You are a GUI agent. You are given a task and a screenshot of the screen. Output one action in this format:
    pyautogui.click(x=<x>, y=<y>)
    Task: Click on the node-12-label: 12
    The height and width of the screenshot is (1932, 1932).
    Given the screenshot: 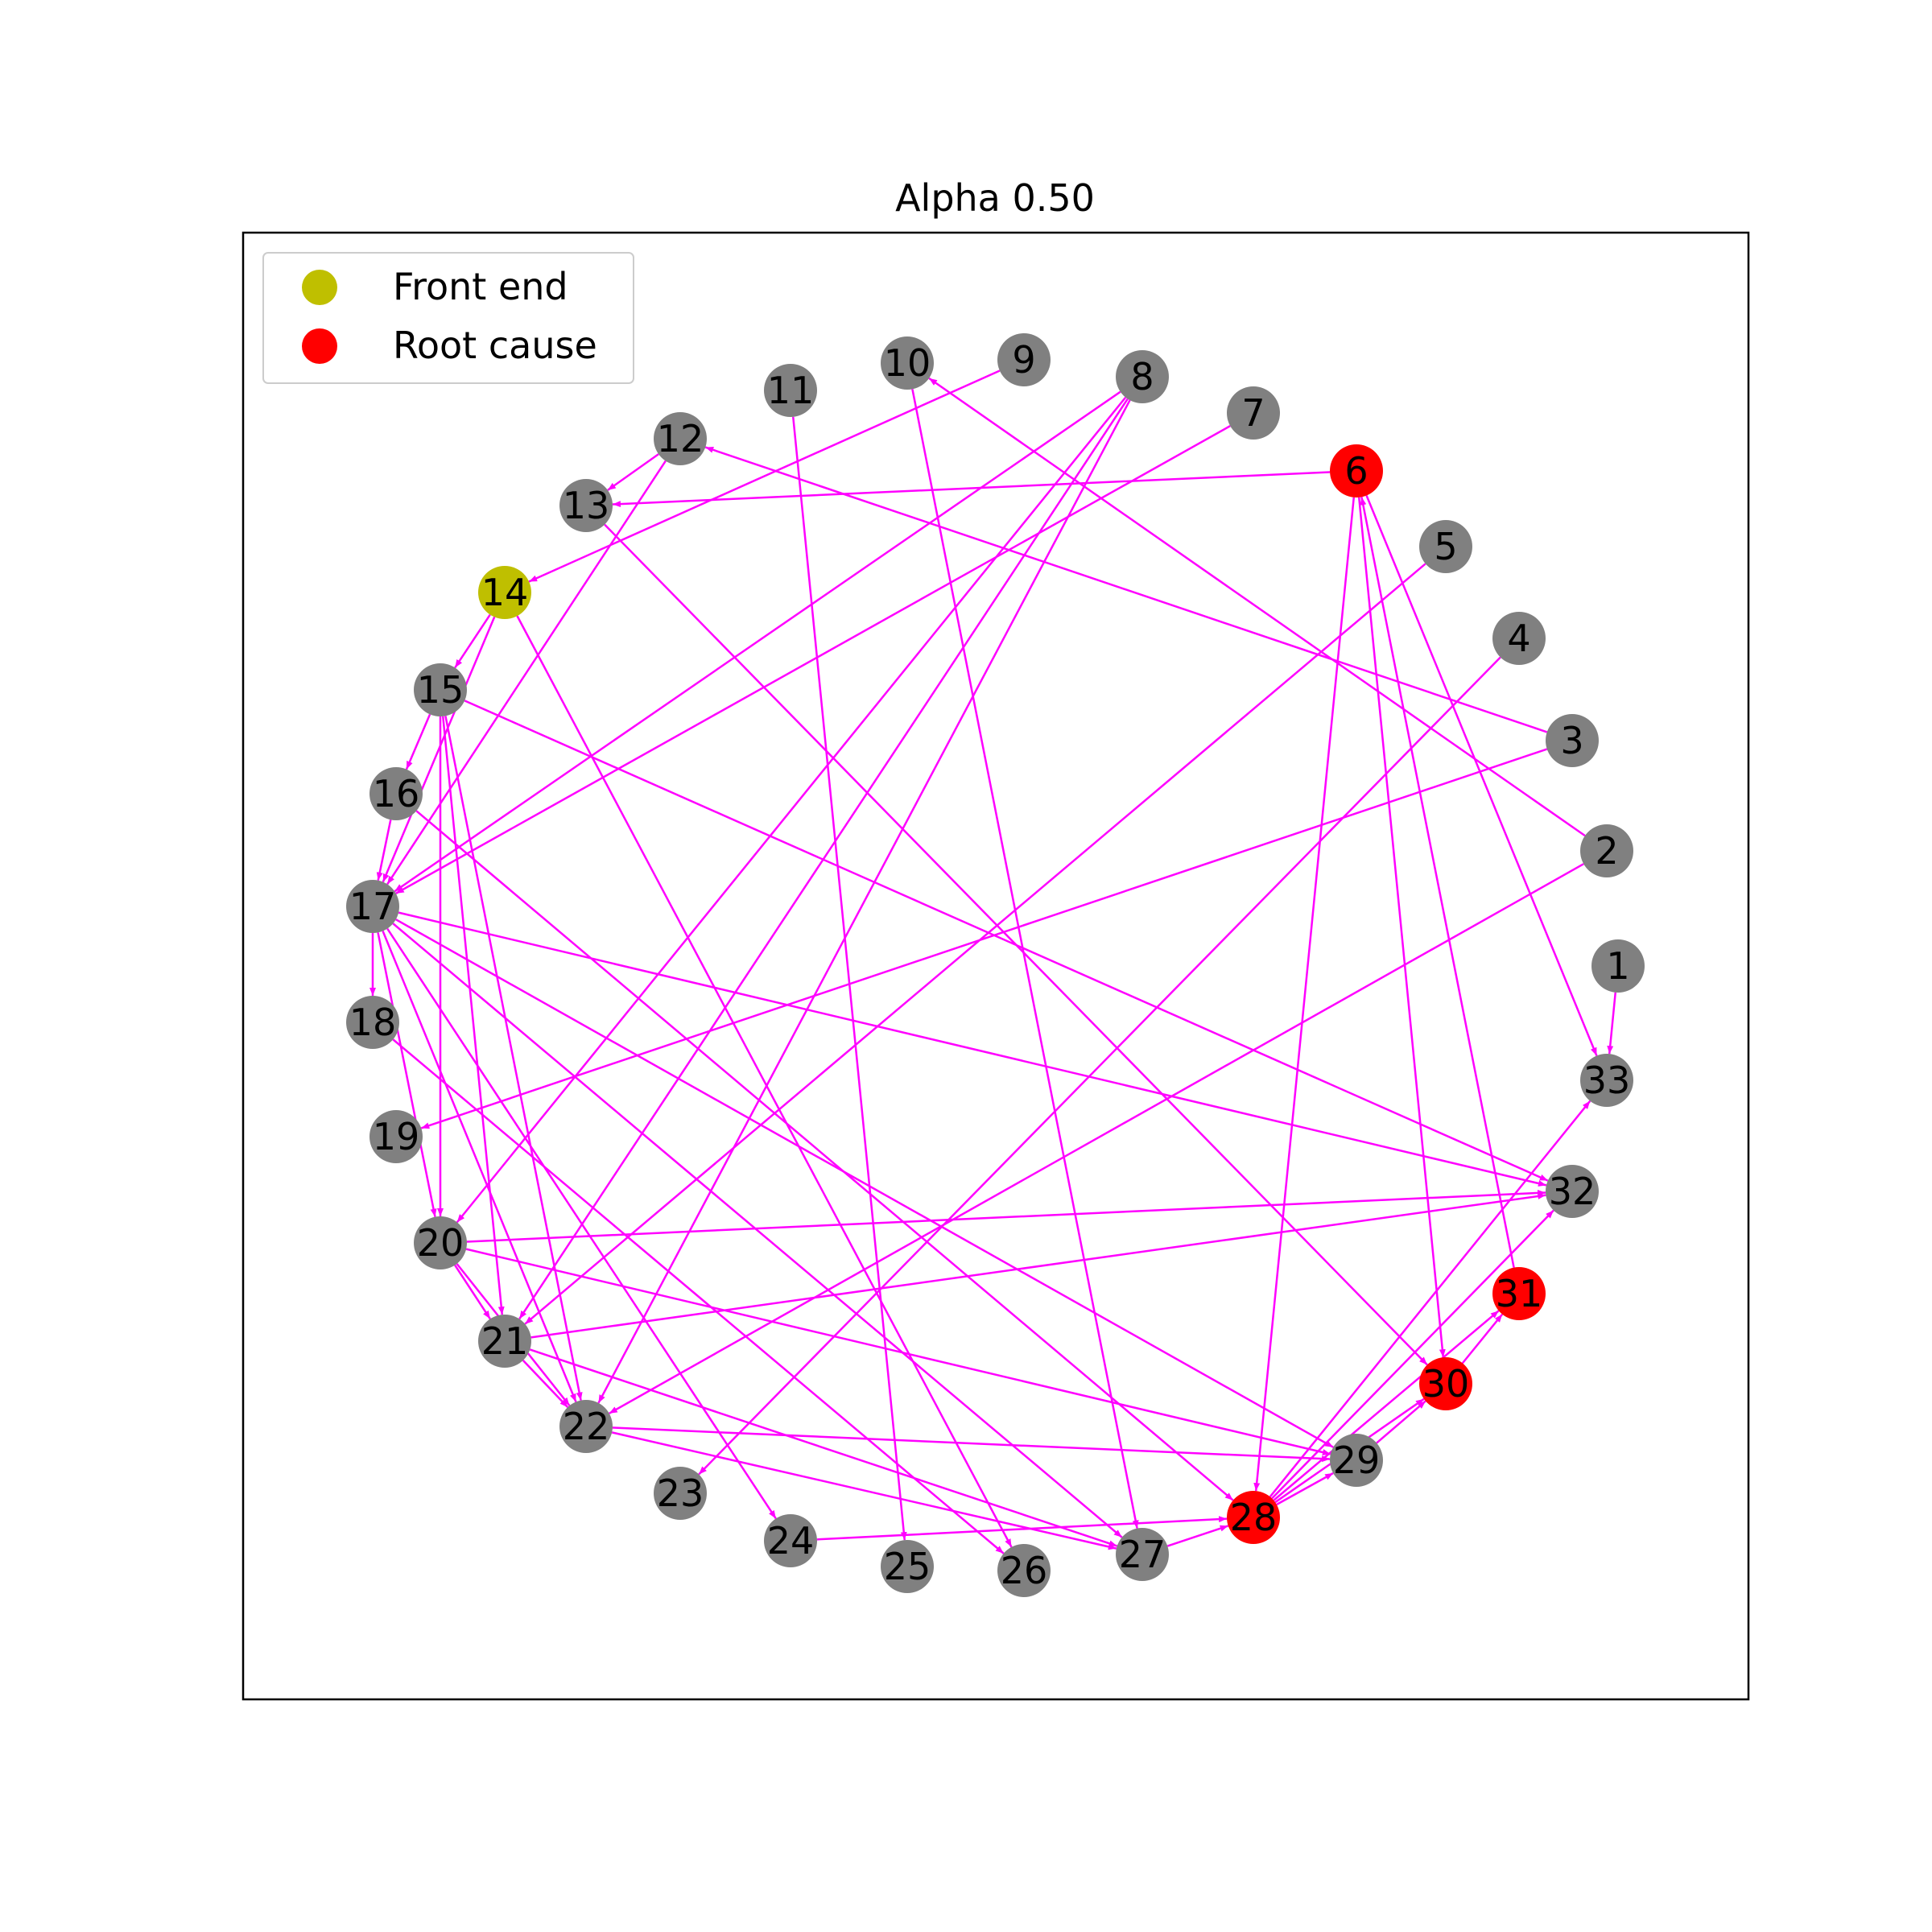 What is the action you would take?
    pyautogui.click(x=680, y=438)
    